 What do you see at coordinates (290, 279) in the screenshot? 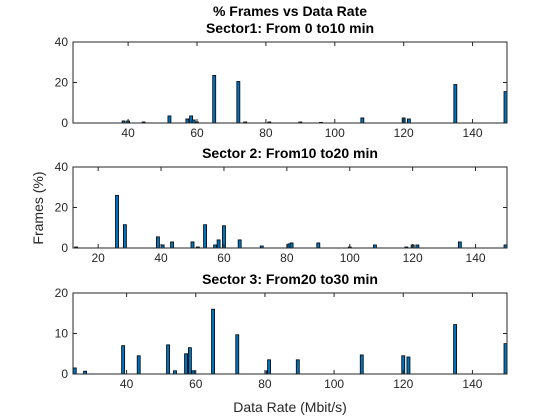
I see `subplot-3-title: Sector 3: From20 to30 min` at bounding box center [290, 279].